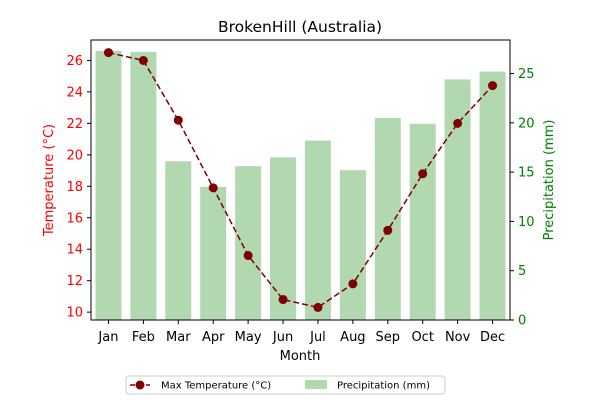 The height and width of the screenshot is (400, 600). Describe the element at coordinates (108, 185) in the screenshot. I see `precipitation-bar-jan` at that location.